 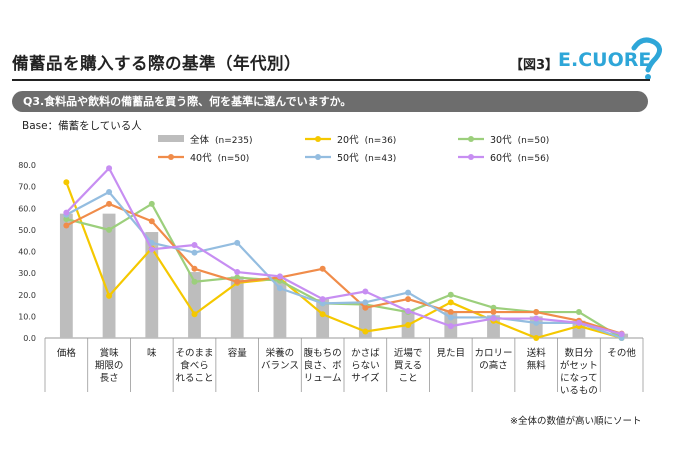 What do you see at coordinates (579, 378) in the screenshot?
I see `category-label-line: になって` at bounding box center [579, 378].